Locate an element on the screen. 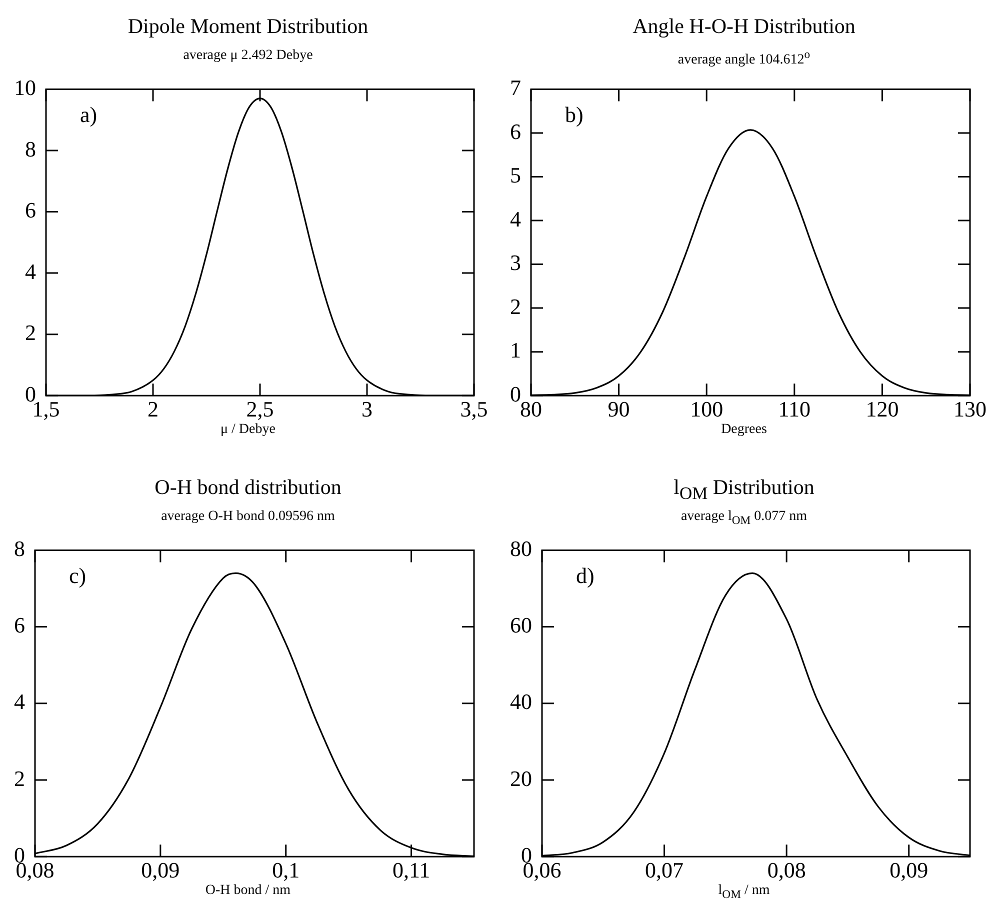 Image resolution: width=992 pixels, height=922 pixels. annotation: b) is located at coordinates (574, 114).